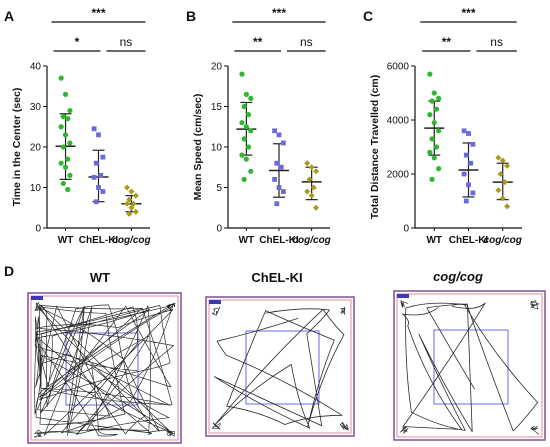 Image resolution: width=550 pixels, height=447 pixels. I want to click on y-tick-label: 5, so click(219, 188).